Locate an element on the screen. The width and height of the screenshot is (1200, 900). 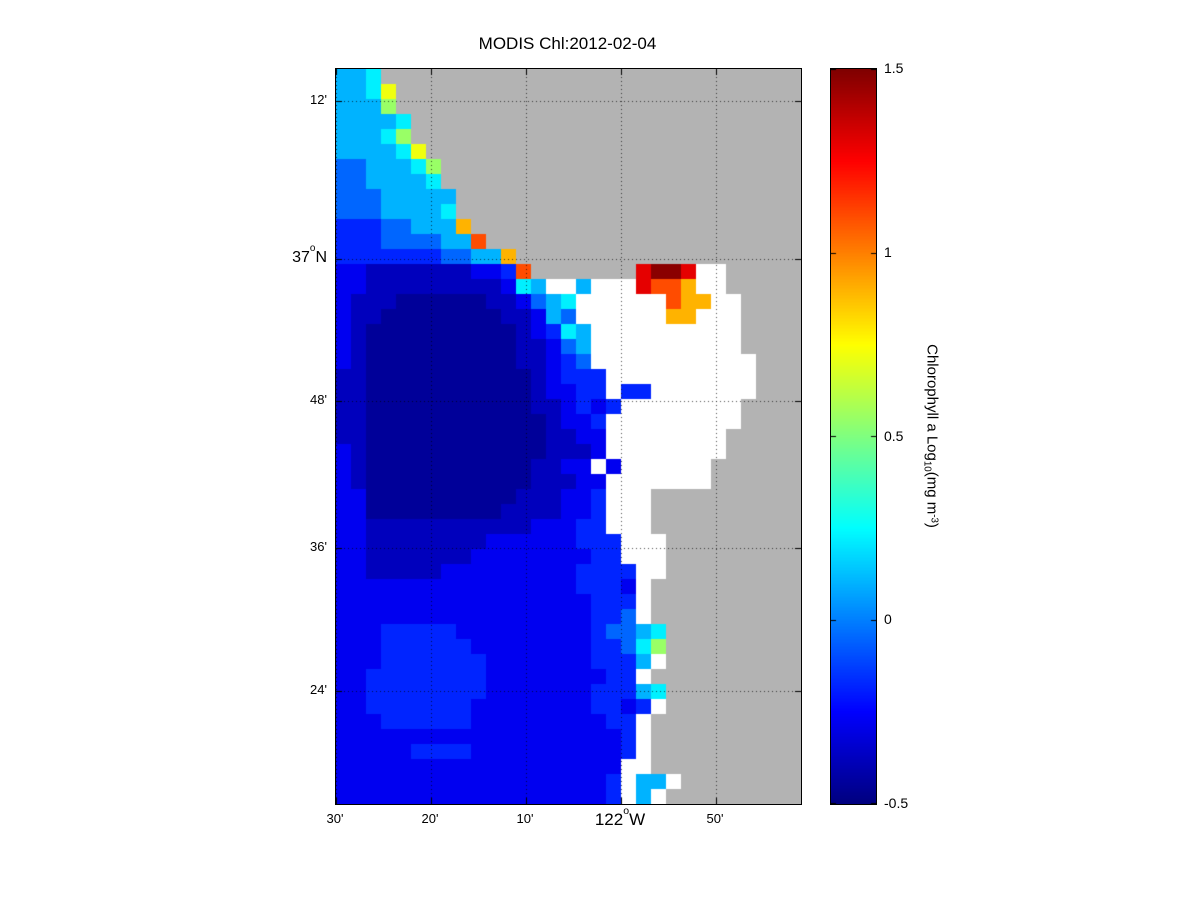
colorbar-tick-1p5-label: 1.5 is located at coordinates (894, 68).